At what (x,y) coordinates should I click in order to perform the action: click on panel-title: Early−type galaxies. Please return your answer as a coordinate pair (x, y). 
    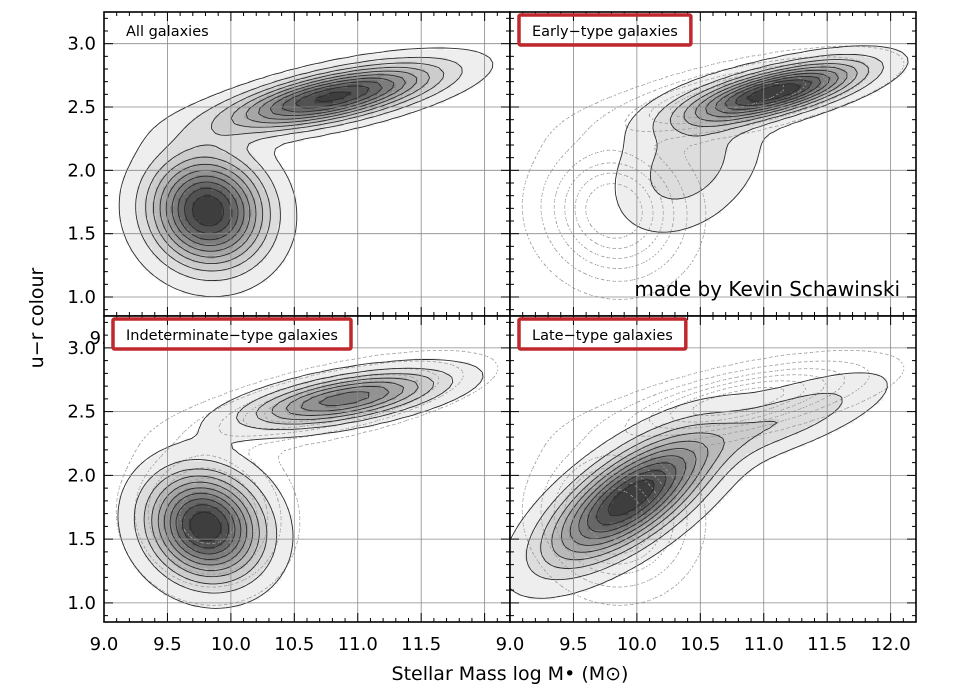
    Looking at the image, I should click on (605, 32).